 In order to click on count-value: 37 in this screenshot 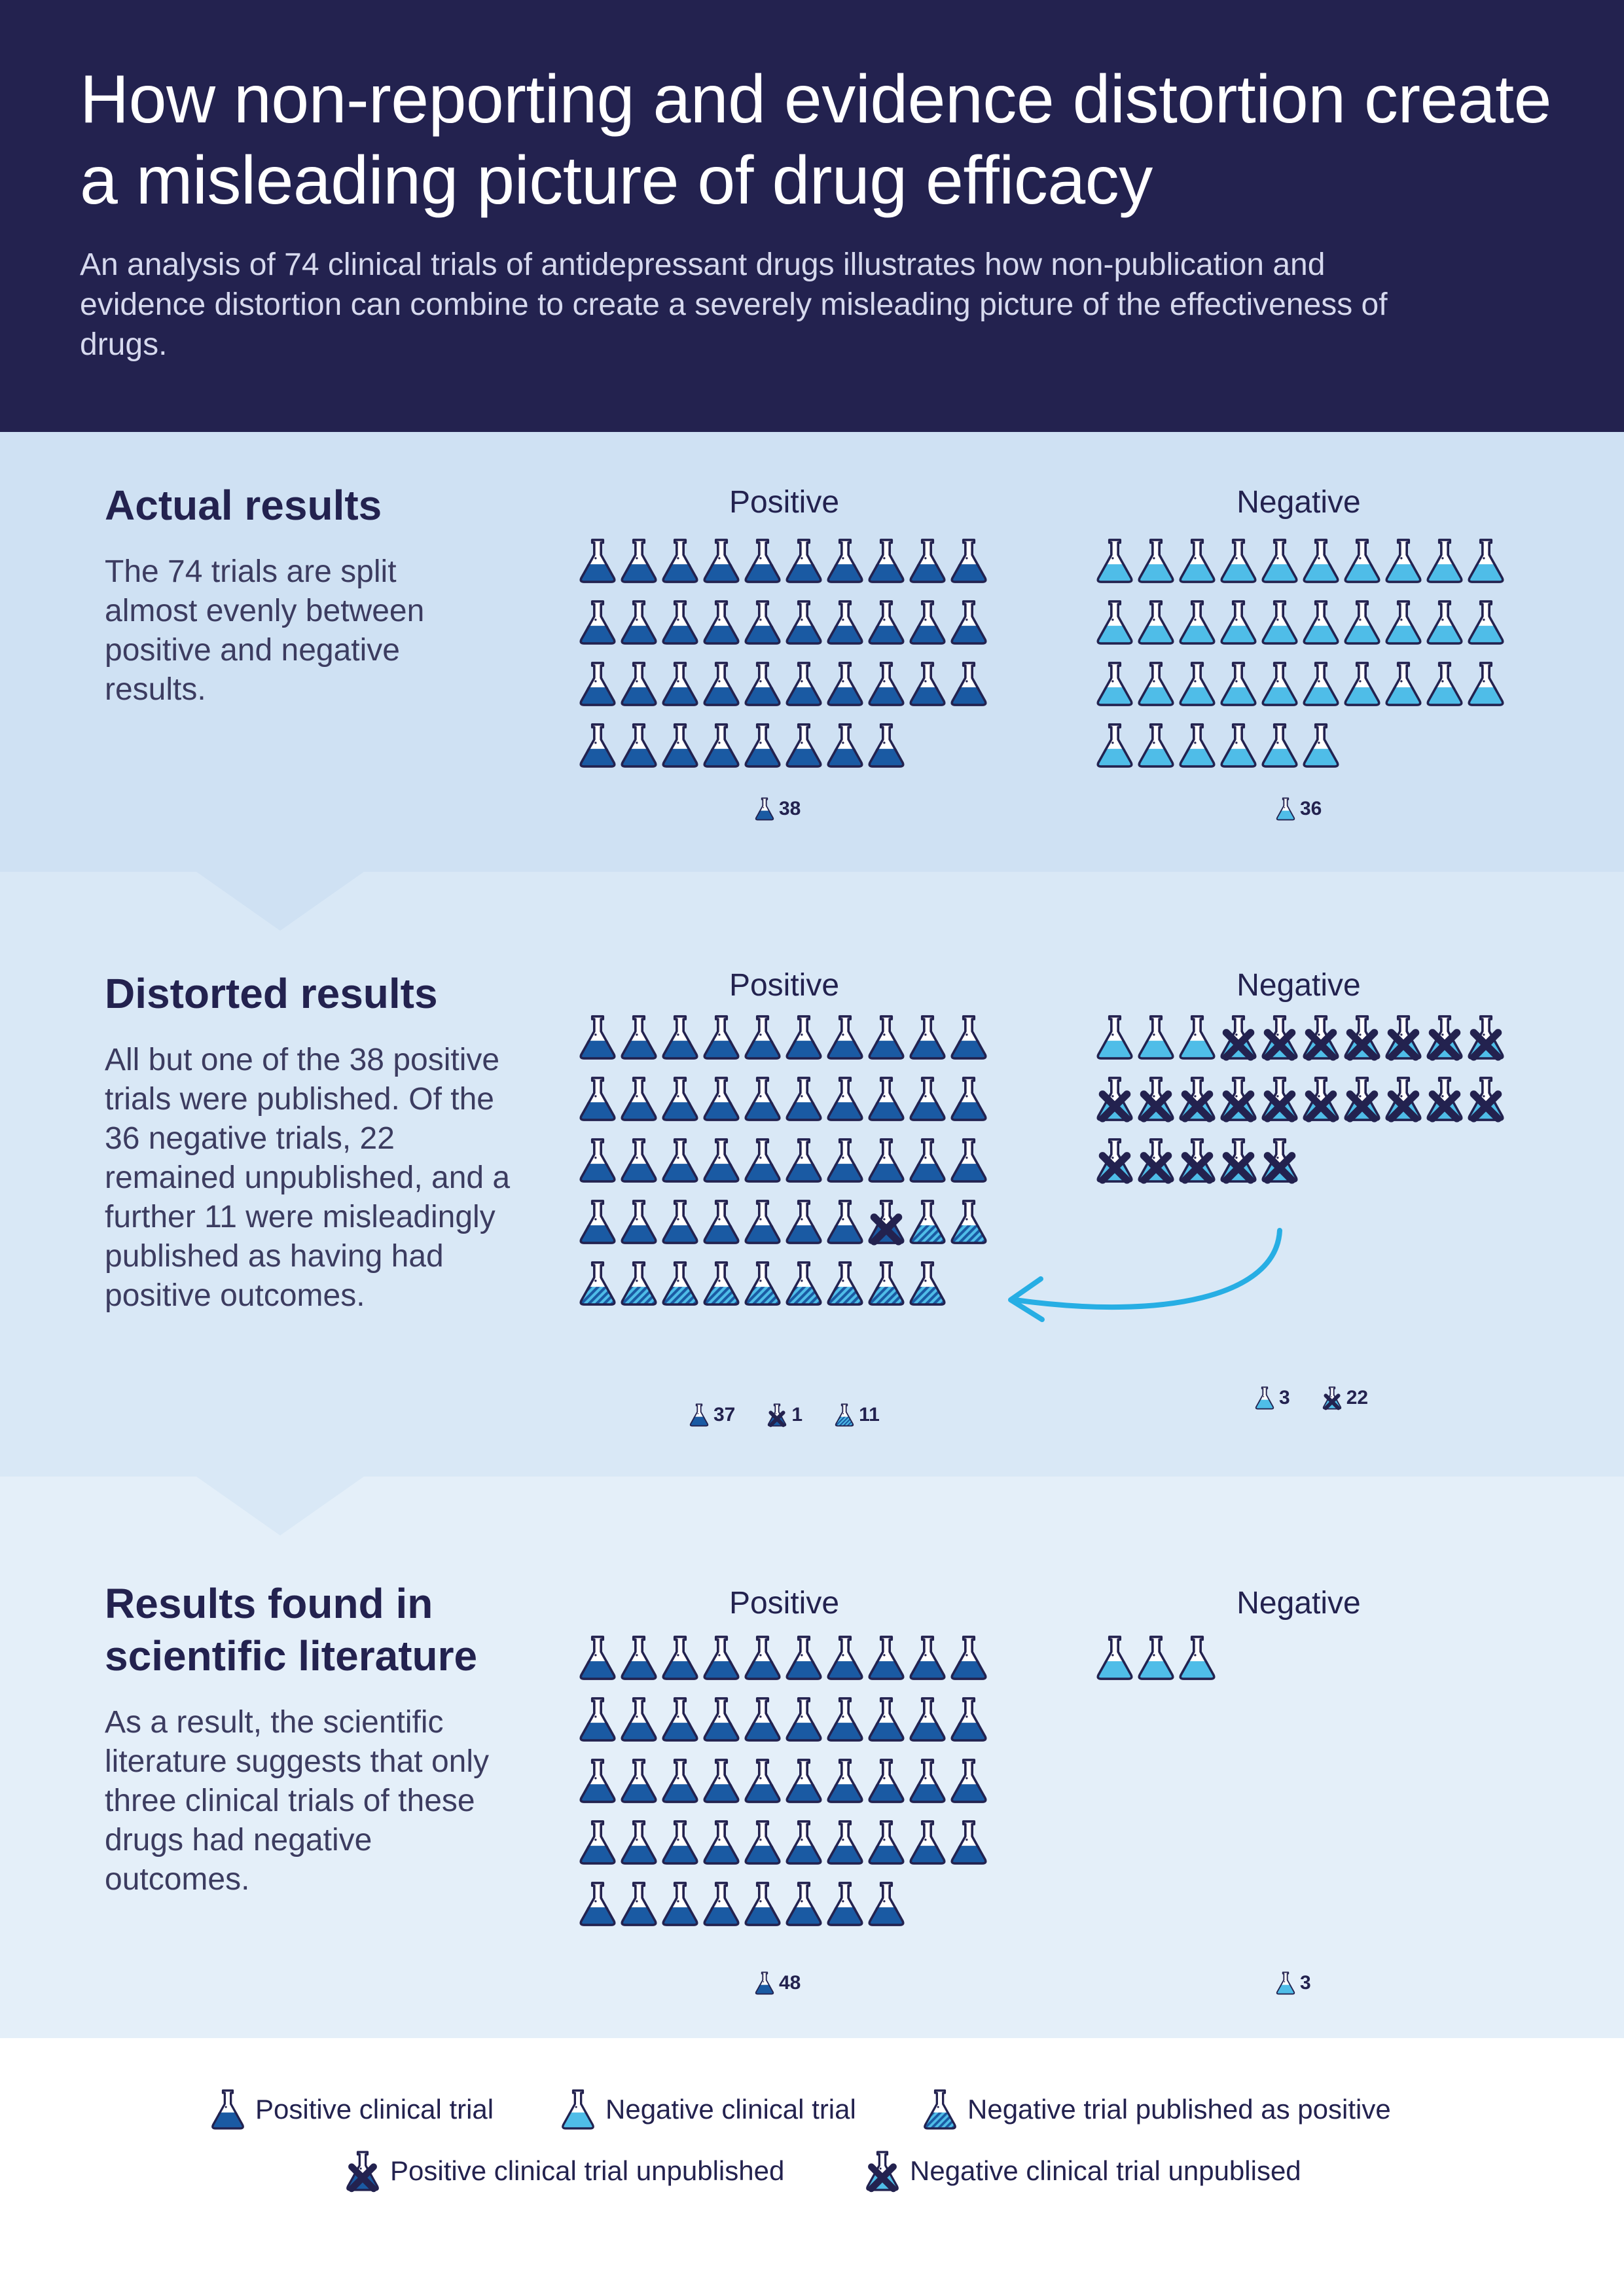, I will do `click(724, 1415)`.